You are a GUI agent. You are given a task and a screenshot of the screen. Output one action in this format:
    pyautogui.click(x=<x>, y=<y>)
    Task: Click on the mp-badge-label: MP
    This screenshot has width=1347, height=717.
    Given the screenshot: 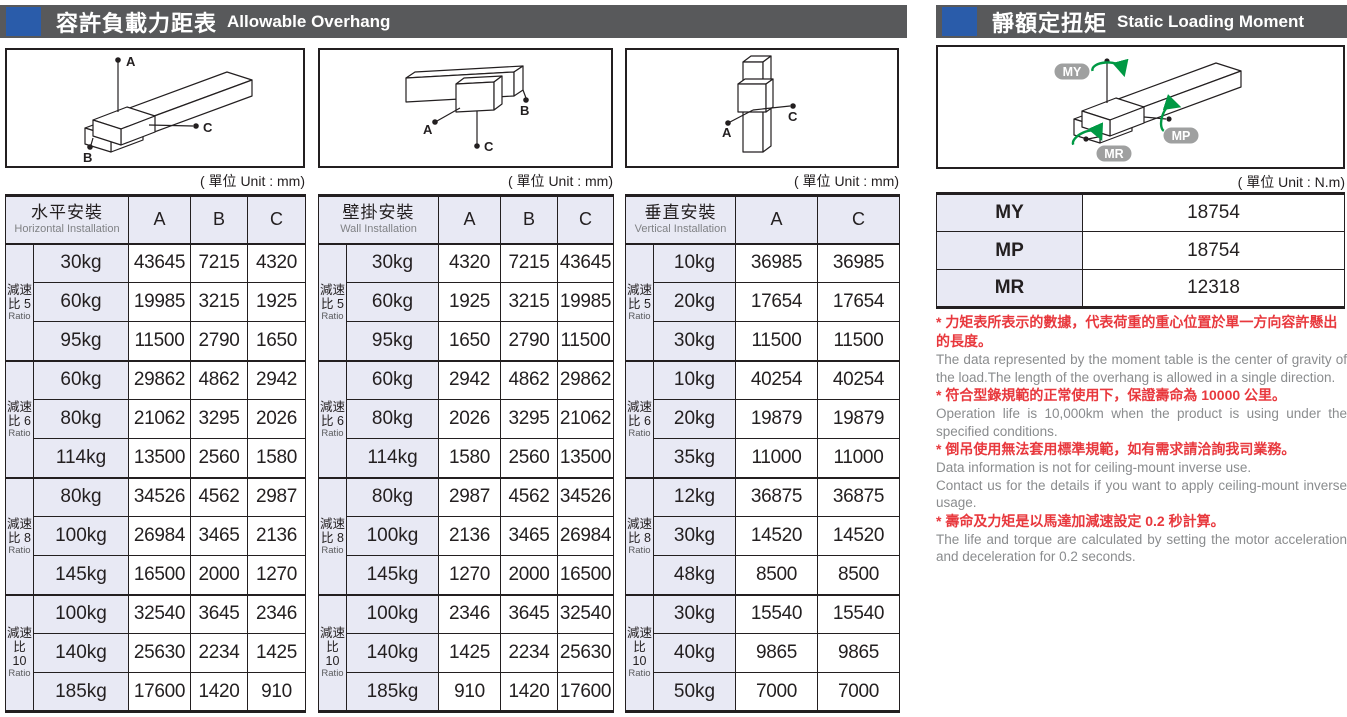 What is the action you would take?
    pyautogui.click(x=1181, y=136)
    